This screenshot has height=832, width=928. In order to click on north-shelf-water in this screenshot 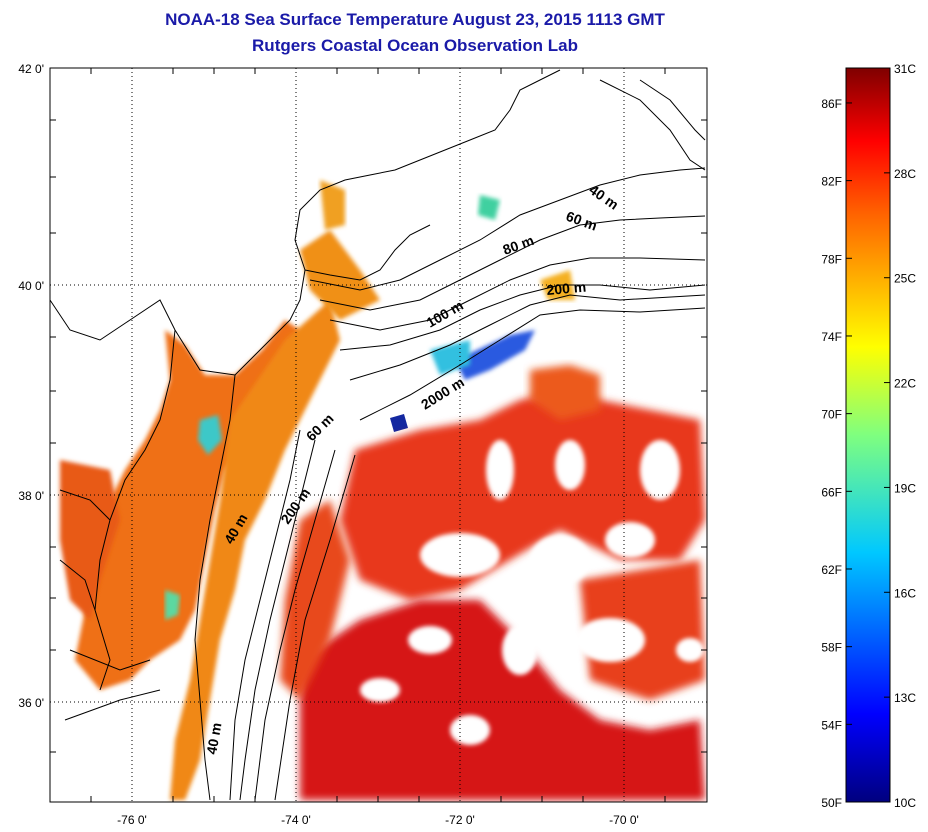, I will do `click(557, 285)`.